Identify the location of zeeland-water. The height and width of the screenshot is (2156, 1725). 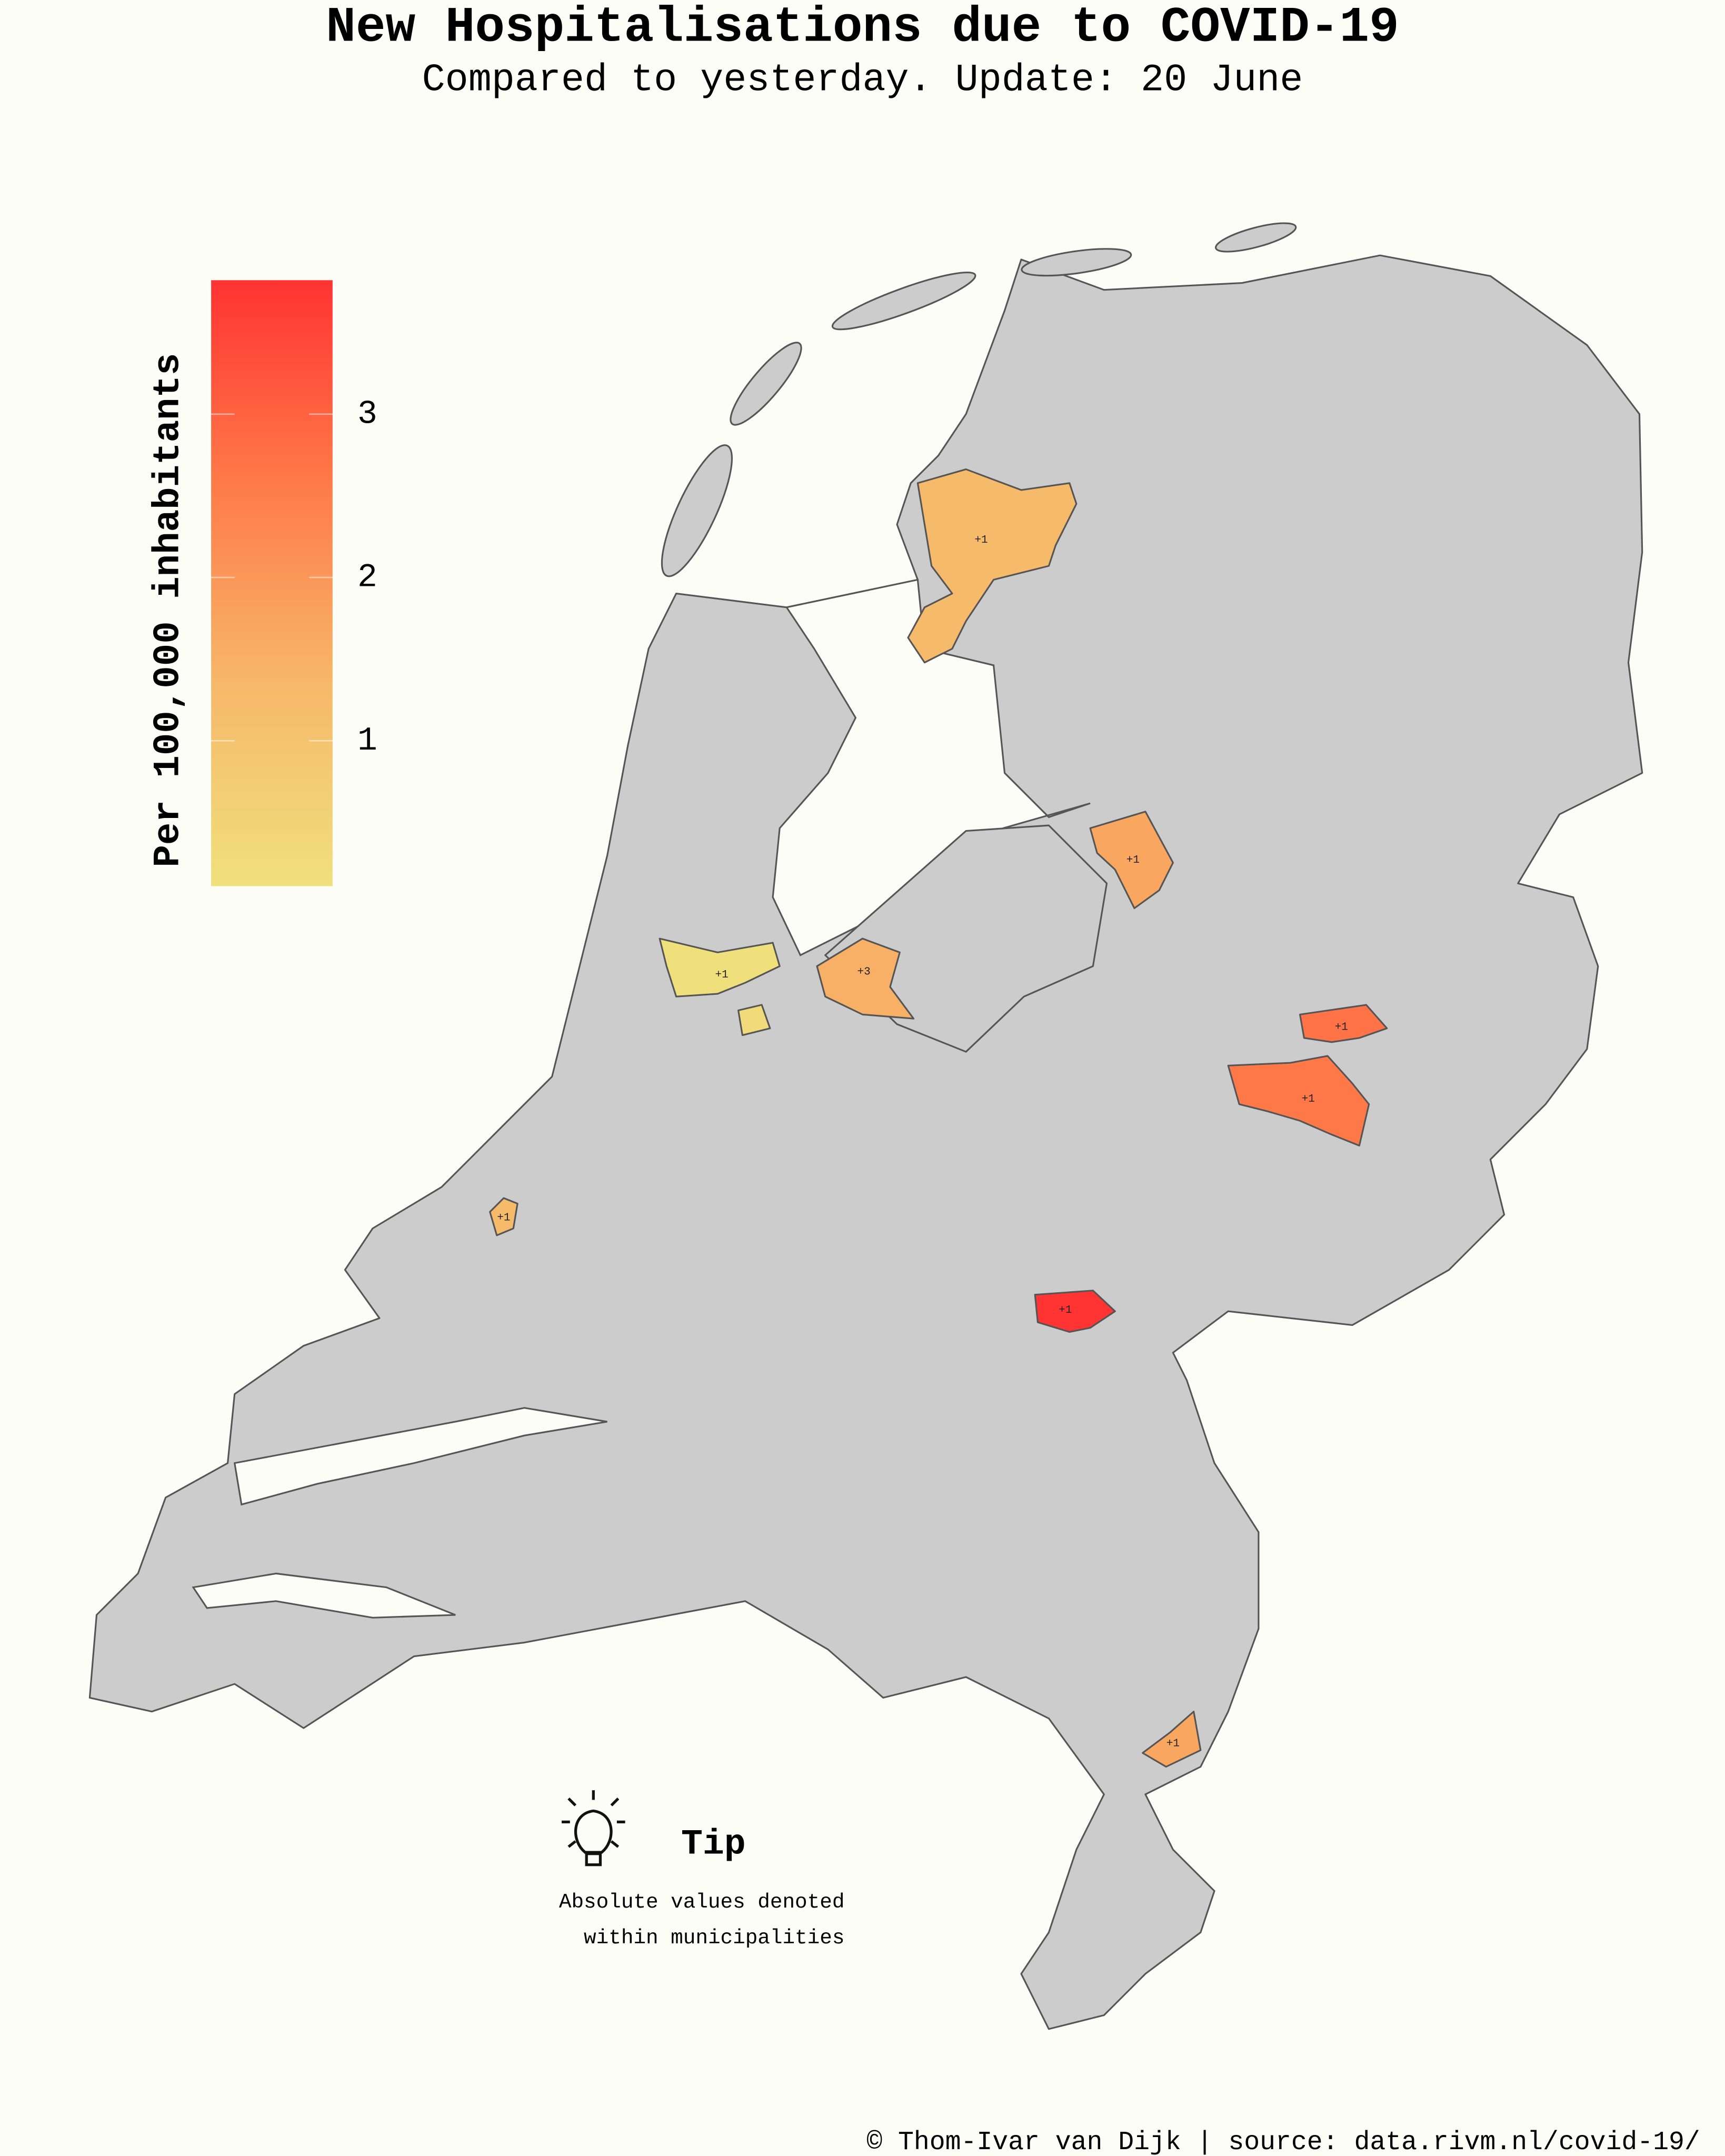
(420, 1456).